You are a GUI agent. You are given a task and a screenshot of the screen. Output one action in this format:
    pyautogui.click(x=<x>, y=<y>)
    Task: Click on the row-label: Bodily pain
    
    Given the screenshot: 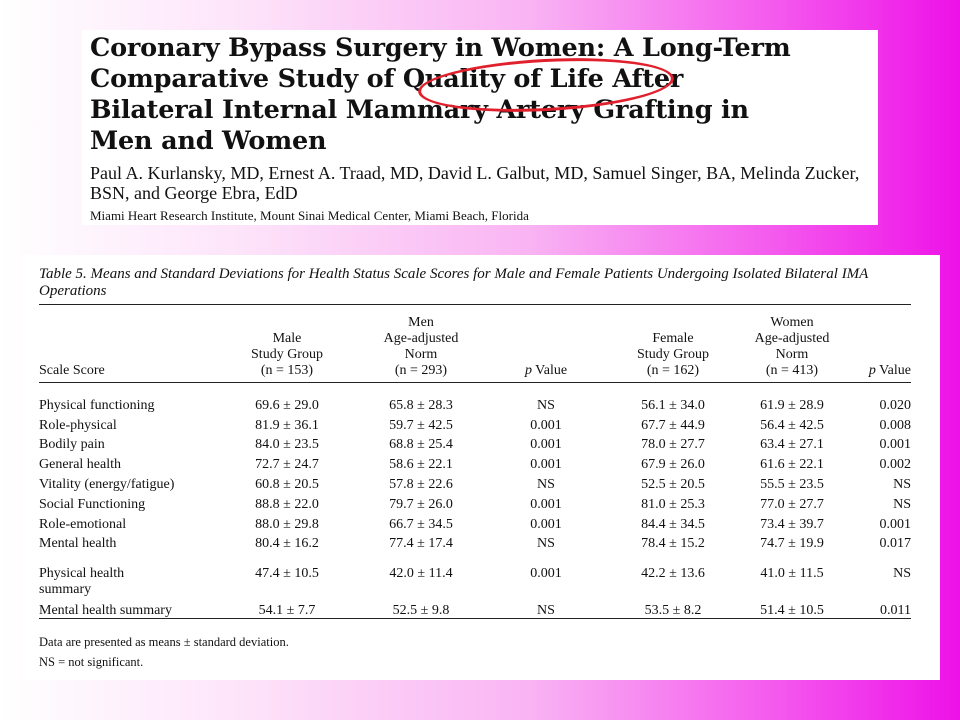 What is the action you would take?
    pyautogui.click(x=72, y=445)
    